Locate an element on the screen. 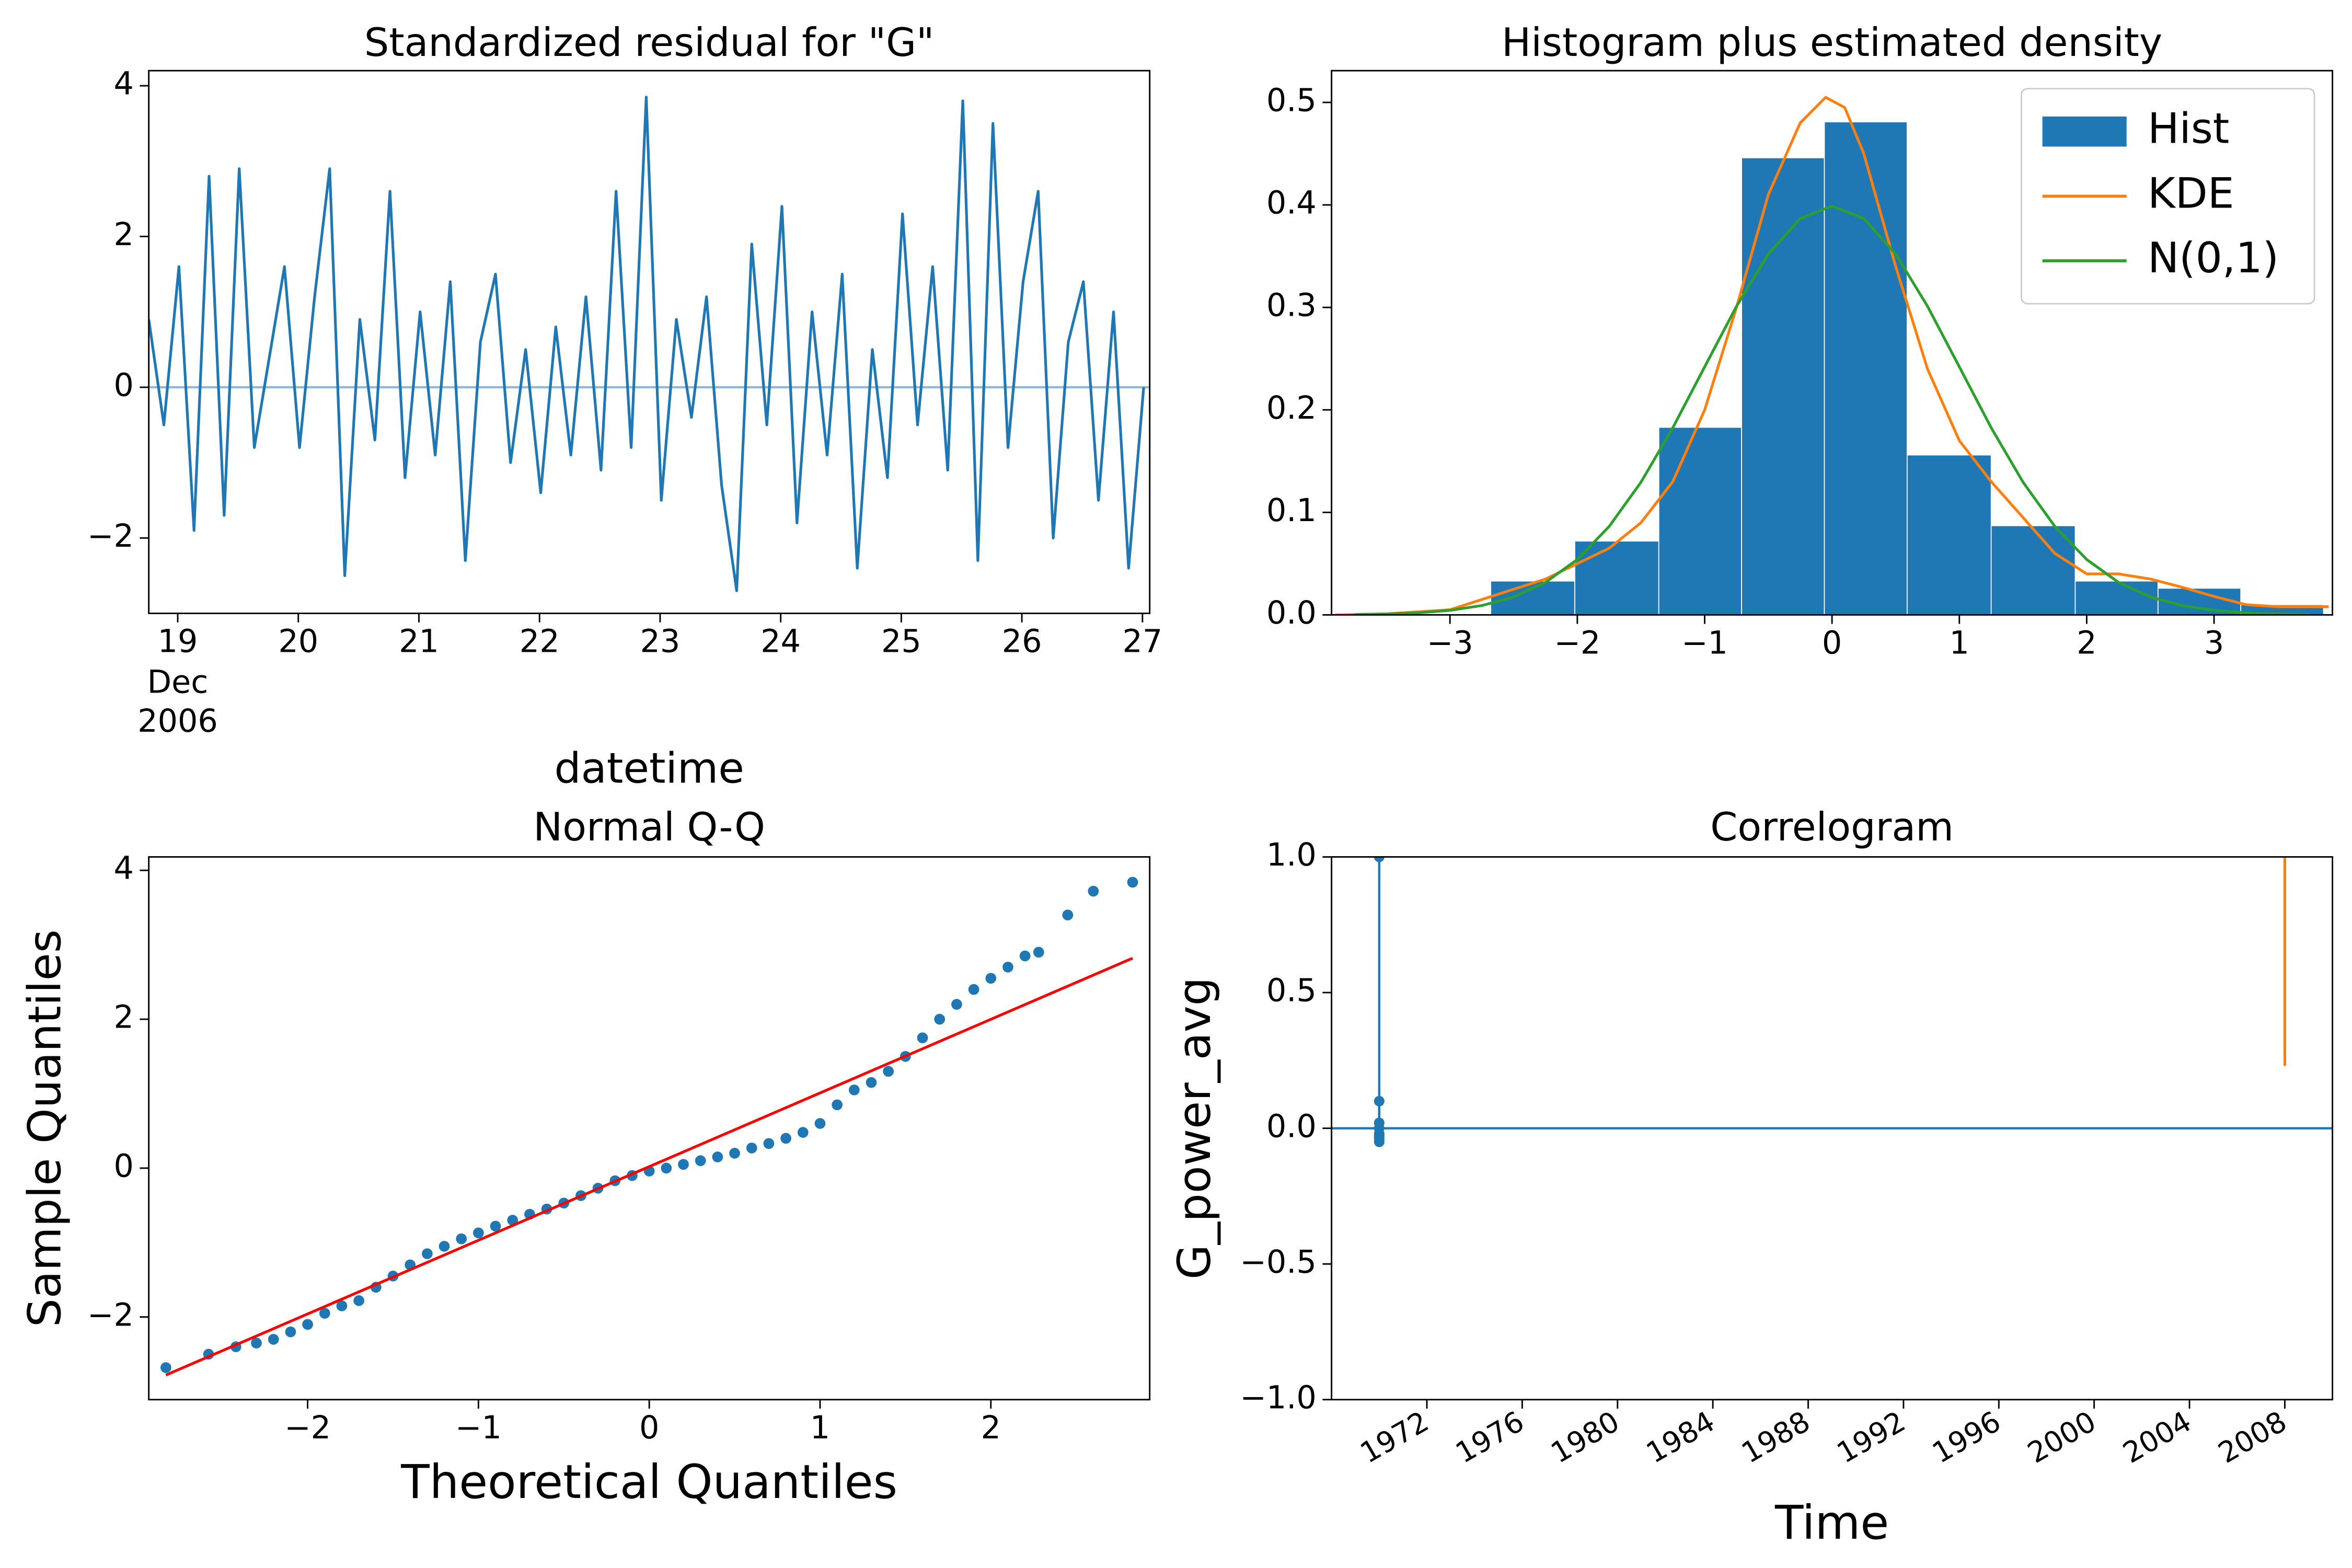 The height and width of the screenshot is (1568, 2352). y-tick-label: 0.2 is located at coordinates (1291, 408).